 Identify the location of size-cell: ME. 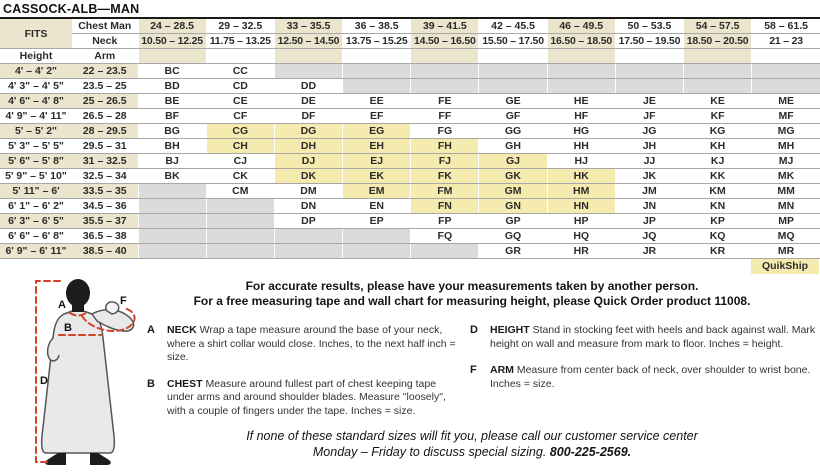
(785, 101).